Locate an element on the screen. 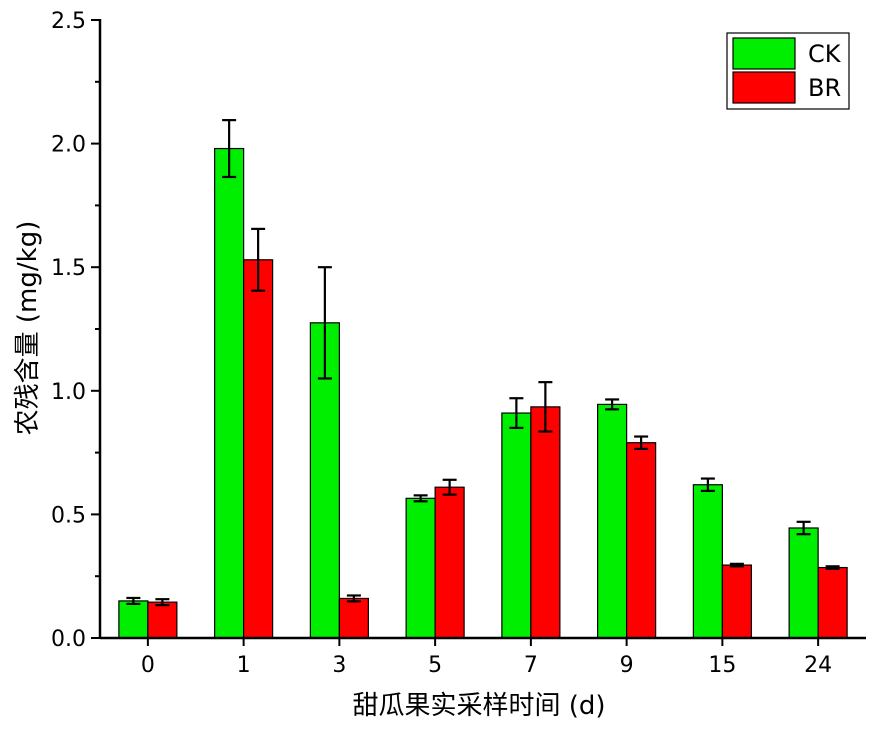  x-tick-label: 5 is located at coordinates (435, 665).